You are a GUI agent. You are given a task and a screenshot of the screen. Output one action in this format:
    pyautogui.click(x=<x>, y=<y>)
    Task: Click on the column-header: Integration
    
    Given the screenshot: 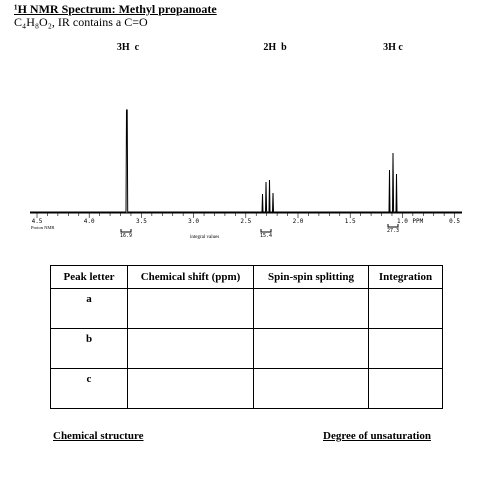 What is the action you would take?
    pyautogui.click(x=405, y=277)
    